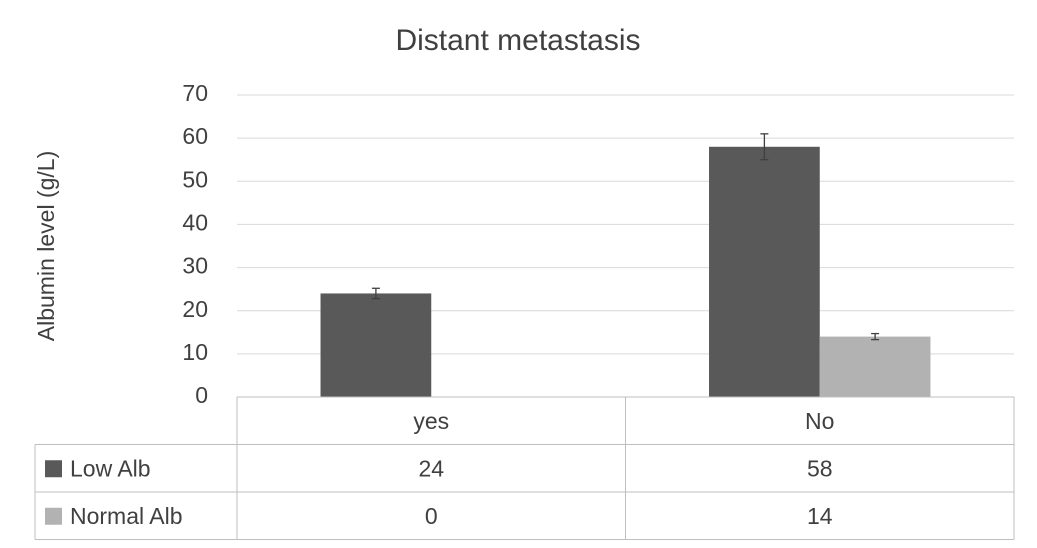  Describe the element at coordinates (46, 246) in the screenshot. I see `y-axis-label: Albumin level (g/L)` at that location.